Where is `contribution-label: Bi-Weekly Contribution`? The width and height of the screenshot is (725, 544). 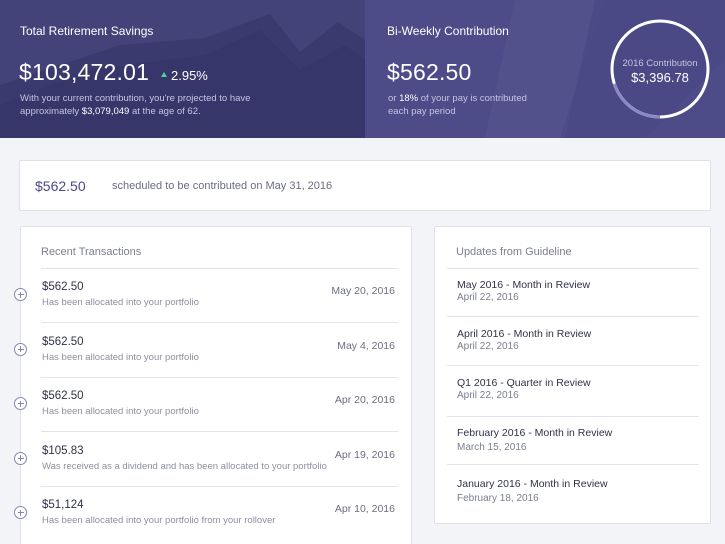 contribution-label: Bi-Weekly Contribution is located at coordinates (448, 31).